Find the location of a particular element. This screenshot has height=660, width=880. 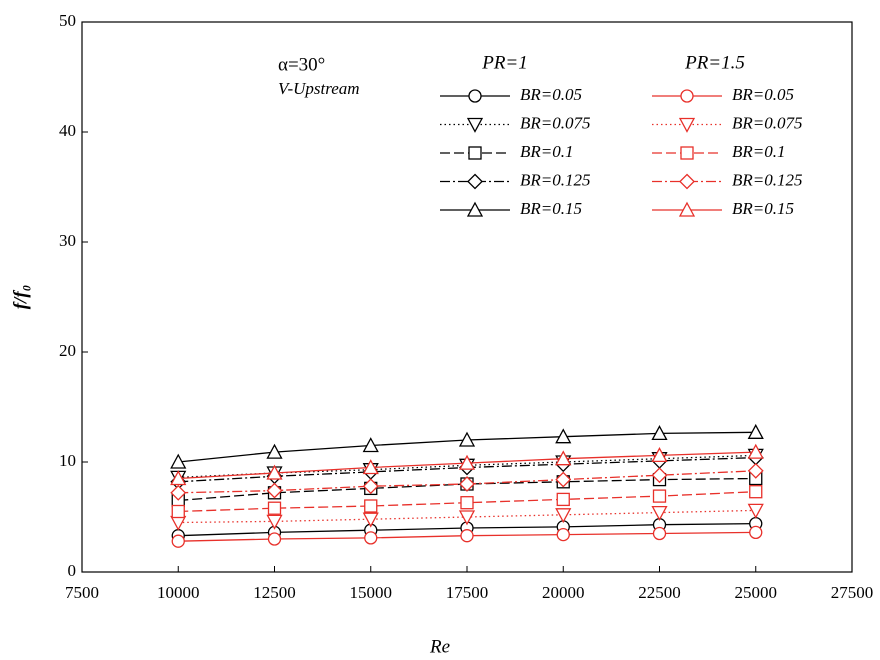

x-tick-label: 10000 is located at coordinates (178, 592).